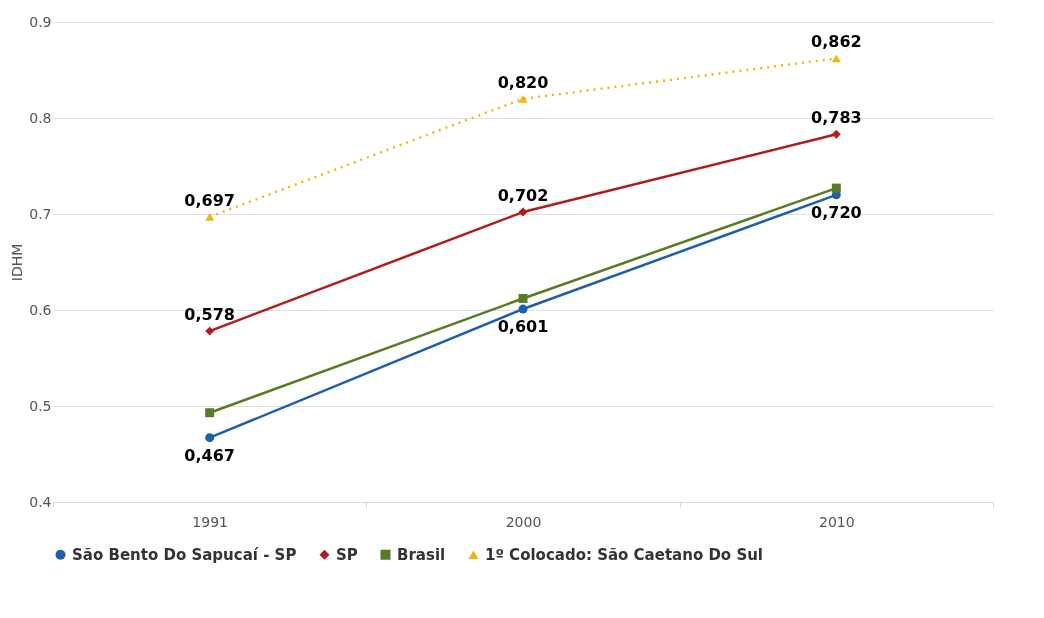  Describe the element at coordinates (209, 455) in the screenshot. I see `data-label: 0,467` at that location.